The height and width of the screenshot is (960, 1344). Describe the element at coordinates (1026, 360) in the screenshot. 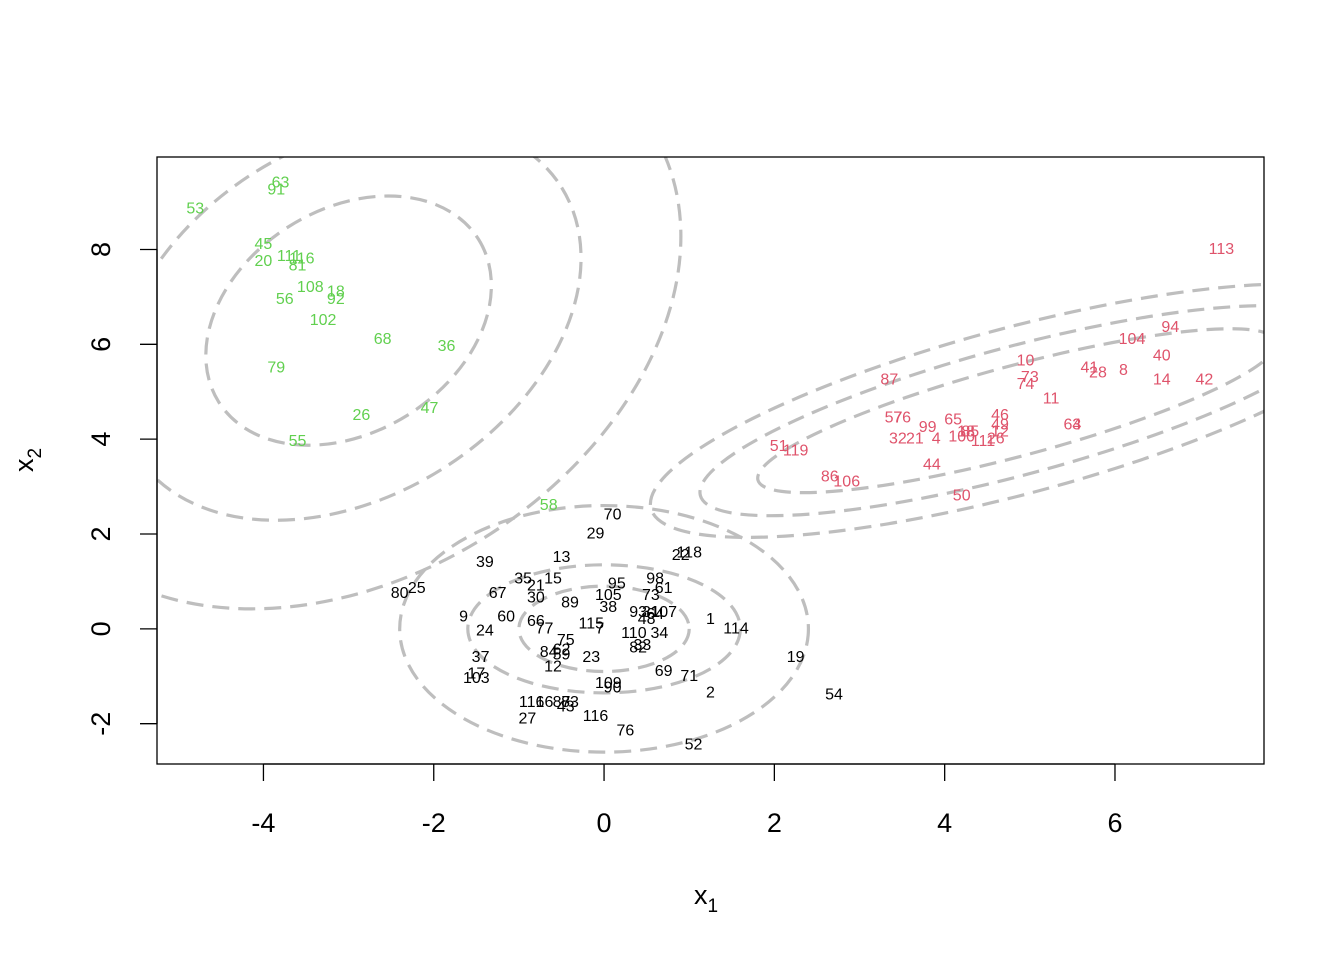

I see `data-point-label: 10` at that location.